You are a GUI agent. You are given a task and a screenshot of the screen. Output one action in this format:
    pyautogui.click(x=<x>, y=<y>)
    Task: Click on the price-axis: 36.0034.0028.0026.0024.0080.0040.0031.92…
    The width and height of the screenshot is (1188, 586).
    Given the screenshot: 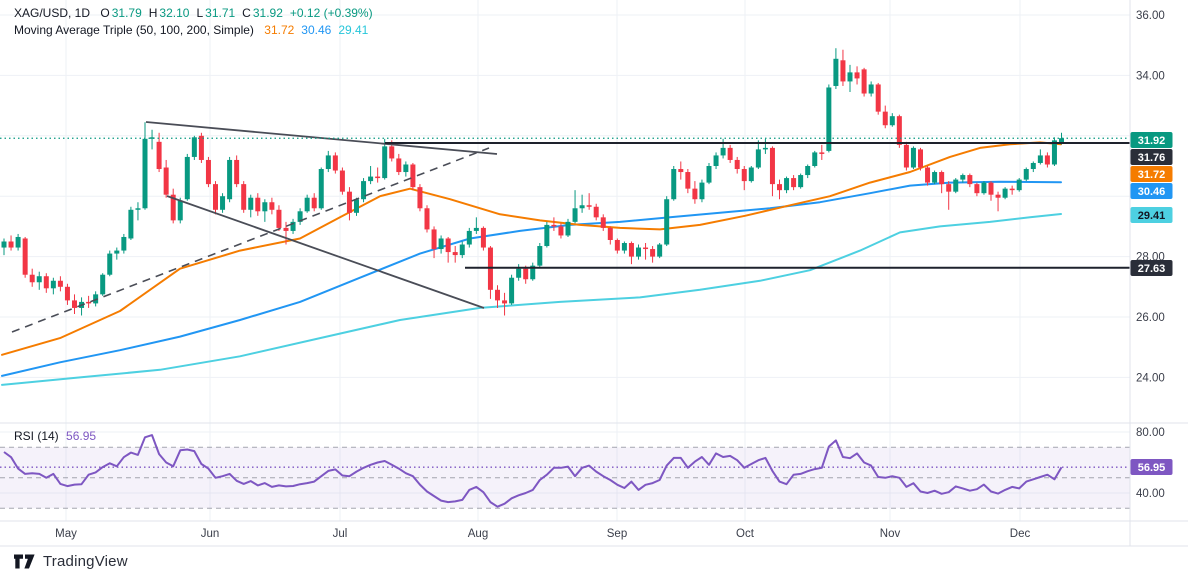 What is the action you would take?
    pyautogui.click(x=1151, y=255)
    